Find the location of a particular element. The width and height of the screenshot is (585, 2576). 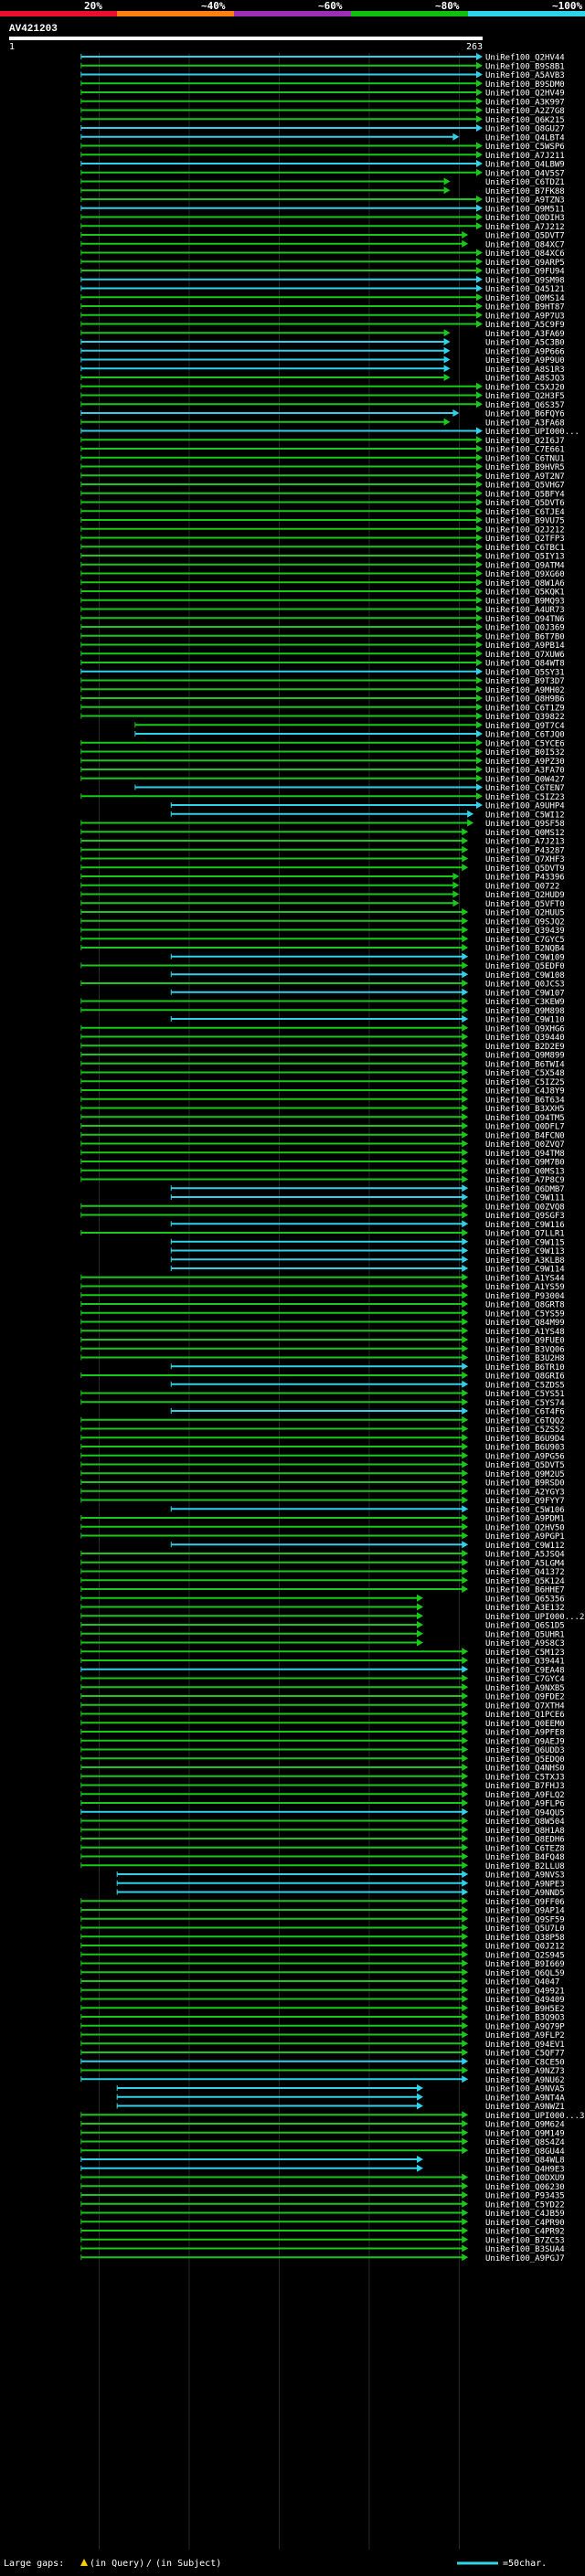

hit-row: UniRef100_Q5DVT5 is located at coordinates (323, 1465).